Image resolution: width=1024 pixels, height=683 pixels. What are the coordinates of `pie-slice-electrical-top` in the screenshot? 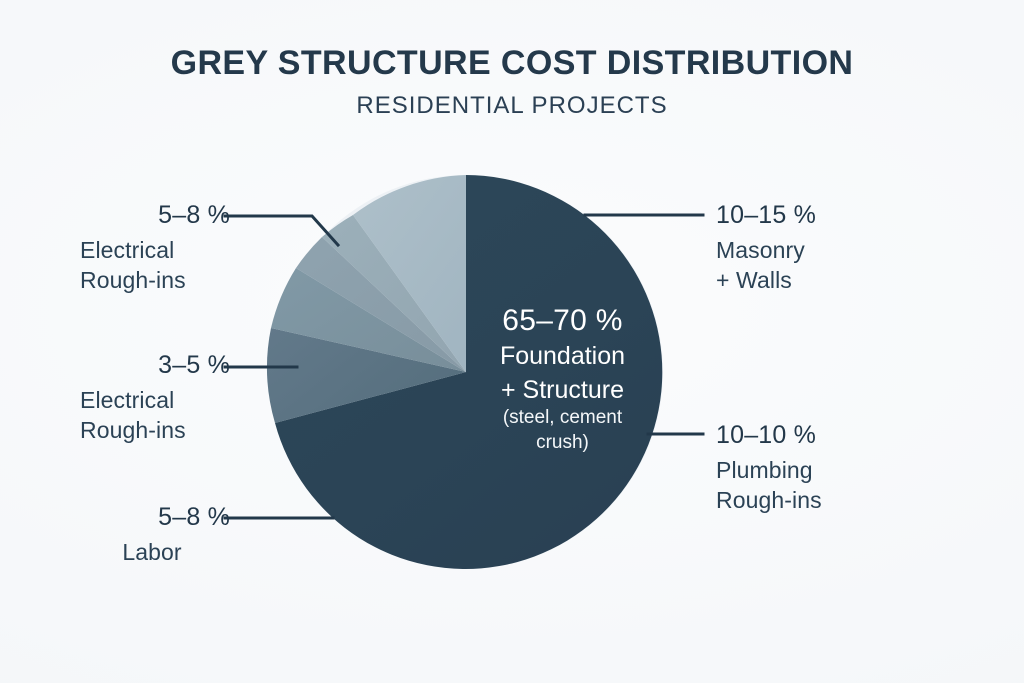 It's located at (381, 304).